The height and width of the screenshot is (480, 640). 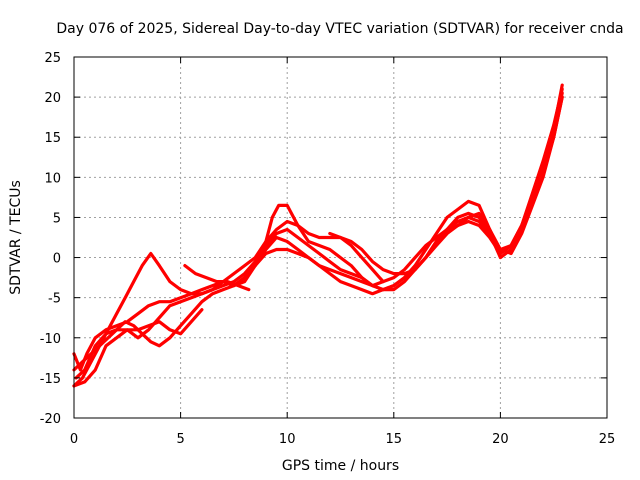 What do you see at coordinates (287, 439) in the screenshot?
I see `x-tick-label-10: 10` at bounding box center [287, 439].